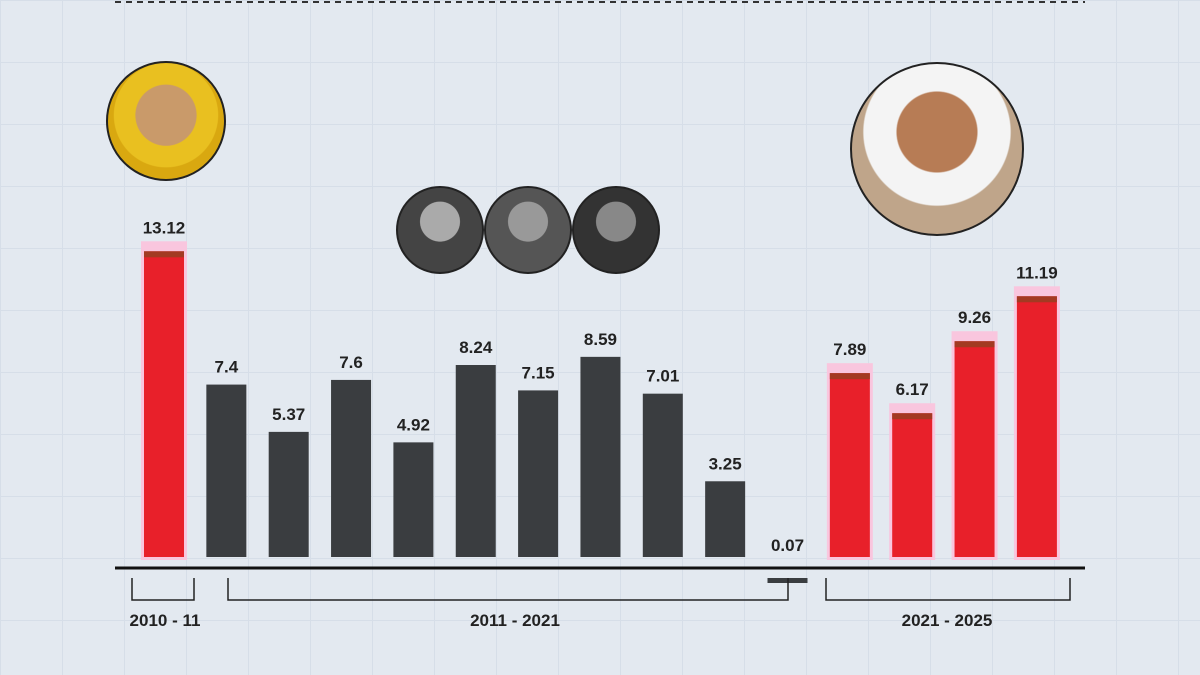 The width and height of the screenshot is (1200, 675). What do you see at coordinates (538, 372) in the screenshot?
I see `data-label: 7.15` at bounding box center [538, 372].